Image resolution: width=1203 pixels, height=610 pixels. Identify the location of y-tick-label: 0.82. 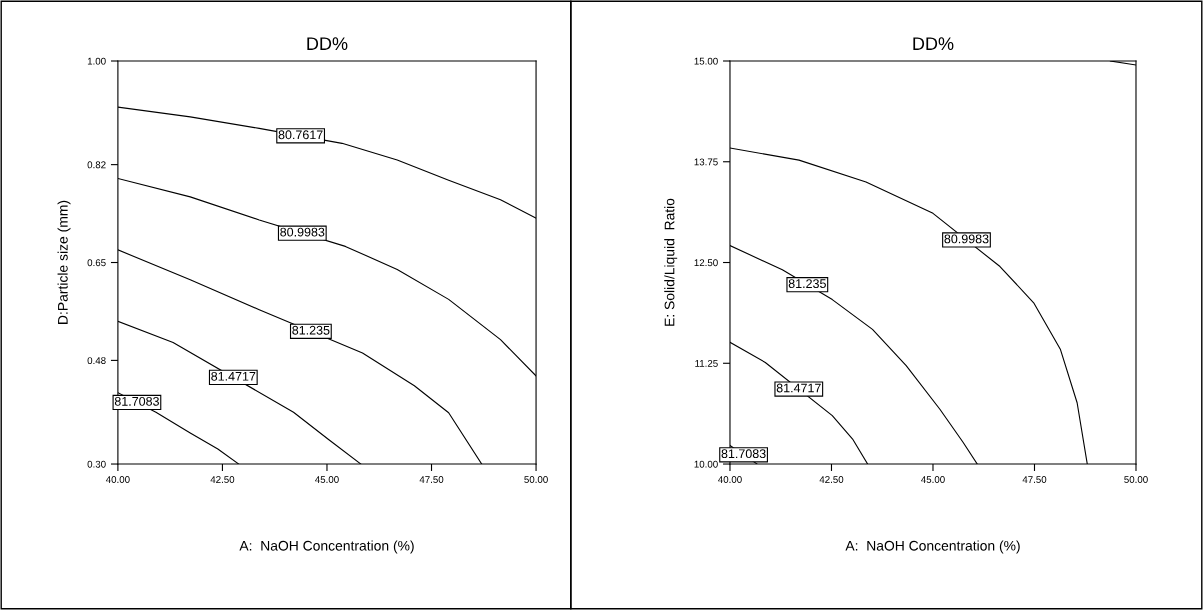
(96, 165).